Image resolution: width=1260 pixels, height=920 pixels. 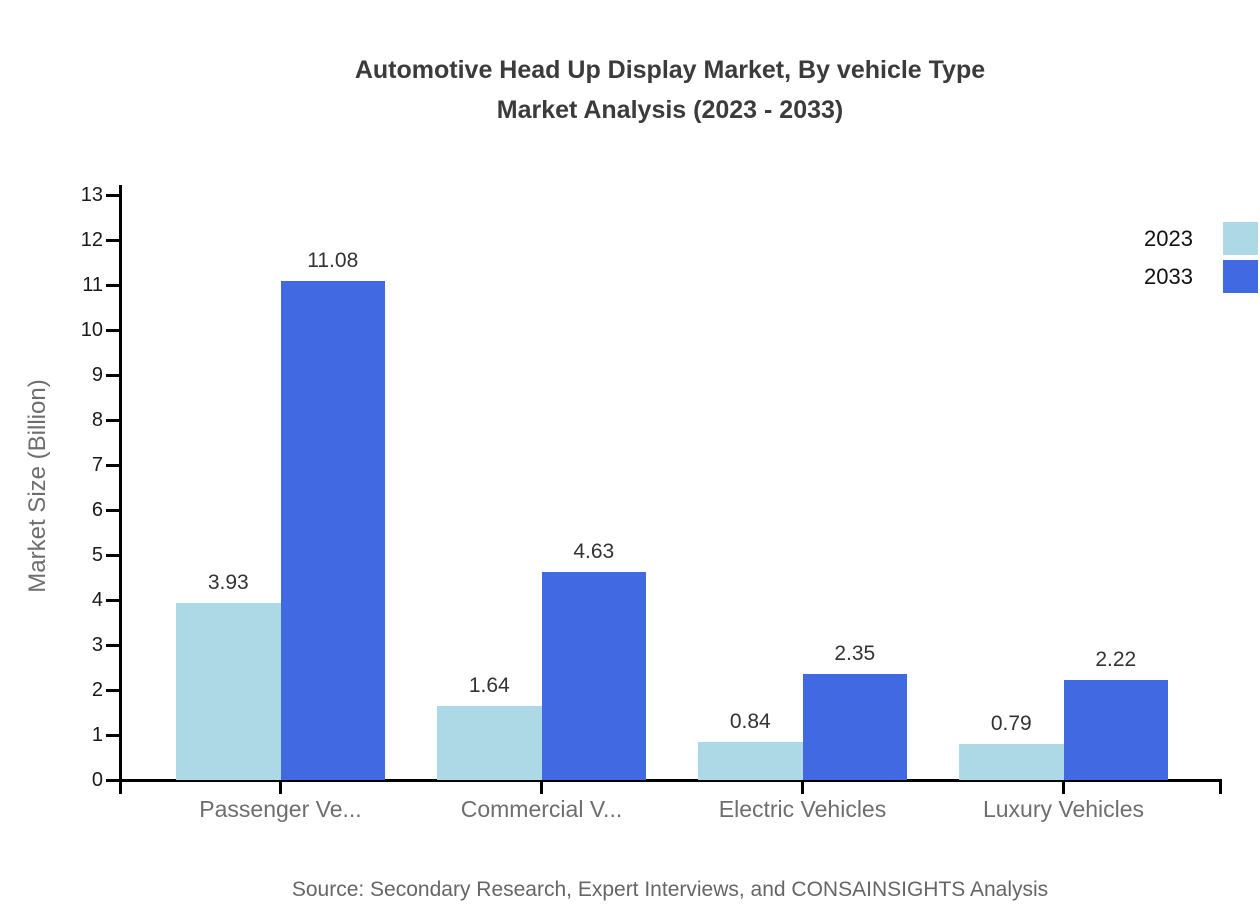 I want to click on y-axis-title: Market Size (Billion), so click(x=37, y=486).